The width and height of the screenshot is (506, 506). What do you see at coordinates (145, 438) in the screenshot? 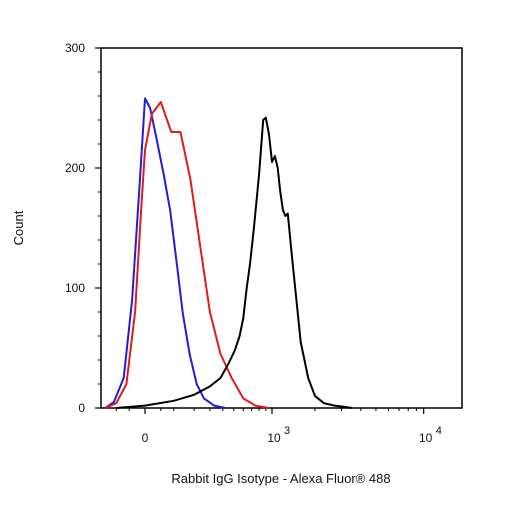
I see `x-tick-label: 0` at bounding box center [145, 438].